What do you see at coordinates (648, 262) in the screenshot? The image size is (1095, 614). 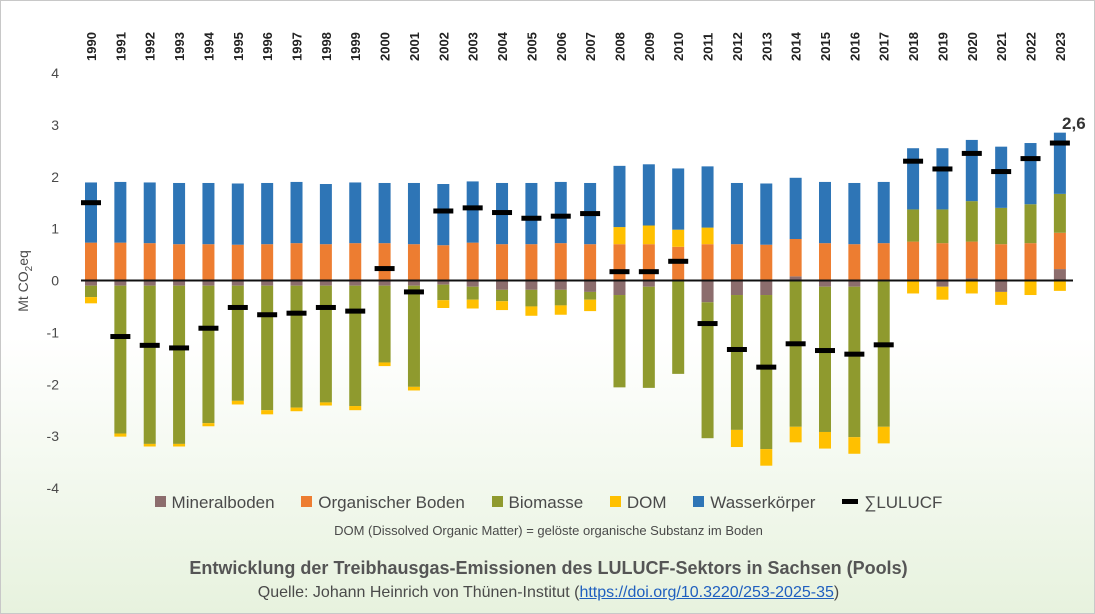 I see `bar-organischer-boden-2009` at bounding box center [648, 262].